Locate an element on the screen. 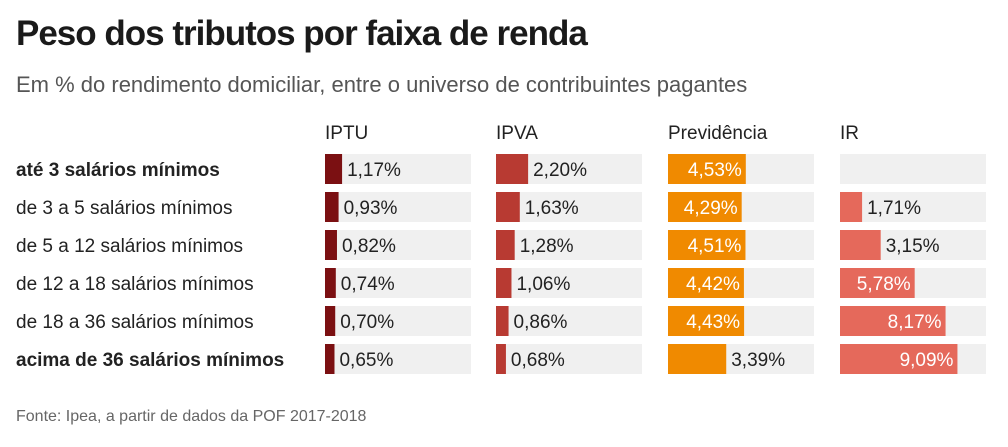  data-label: 4,29% is located at coordinates (711, 208).